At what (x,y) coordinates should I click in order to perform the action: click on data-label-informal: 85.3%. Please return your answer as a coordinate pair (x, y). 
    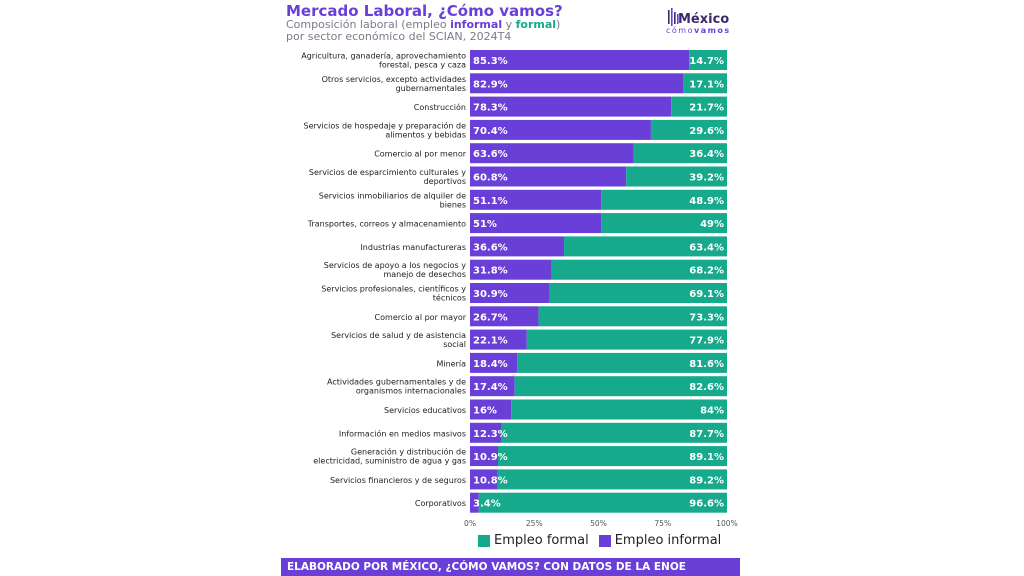
    Looking at the image, I should click on (490, 61).